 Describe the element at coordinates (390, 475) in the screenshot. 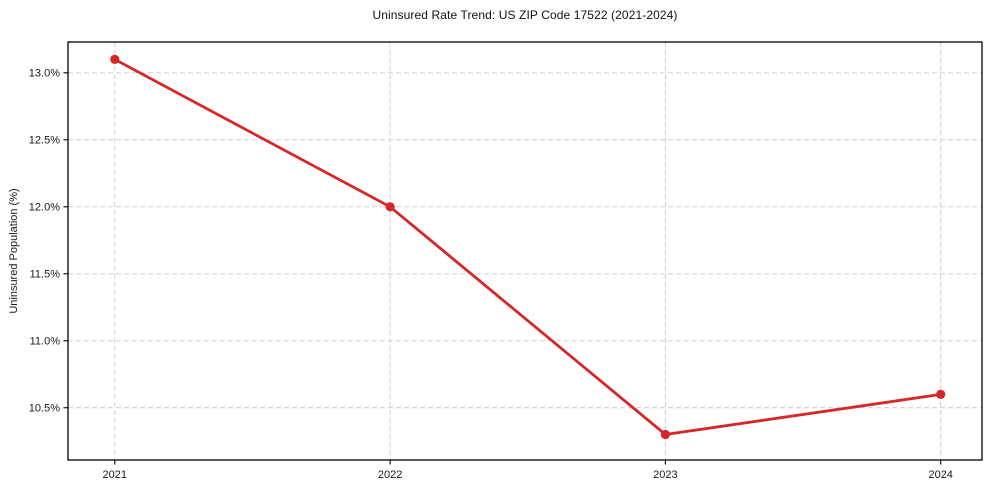

I see `x-tick-label: 2022` at that location.